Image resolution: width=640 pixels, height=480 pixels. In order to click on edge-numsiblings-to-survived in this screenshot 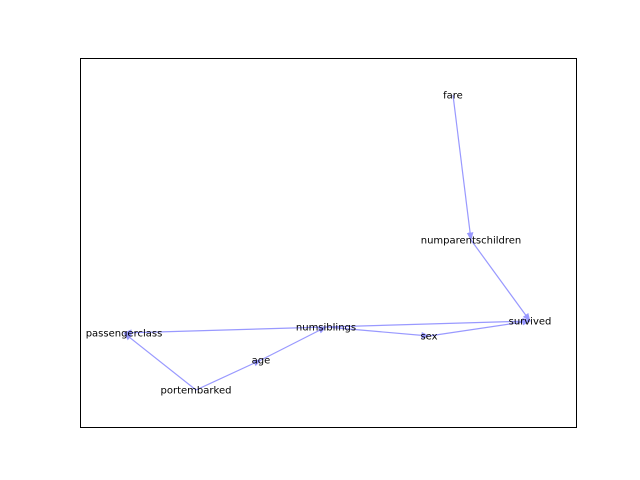, I will do `click(428, 322)`.